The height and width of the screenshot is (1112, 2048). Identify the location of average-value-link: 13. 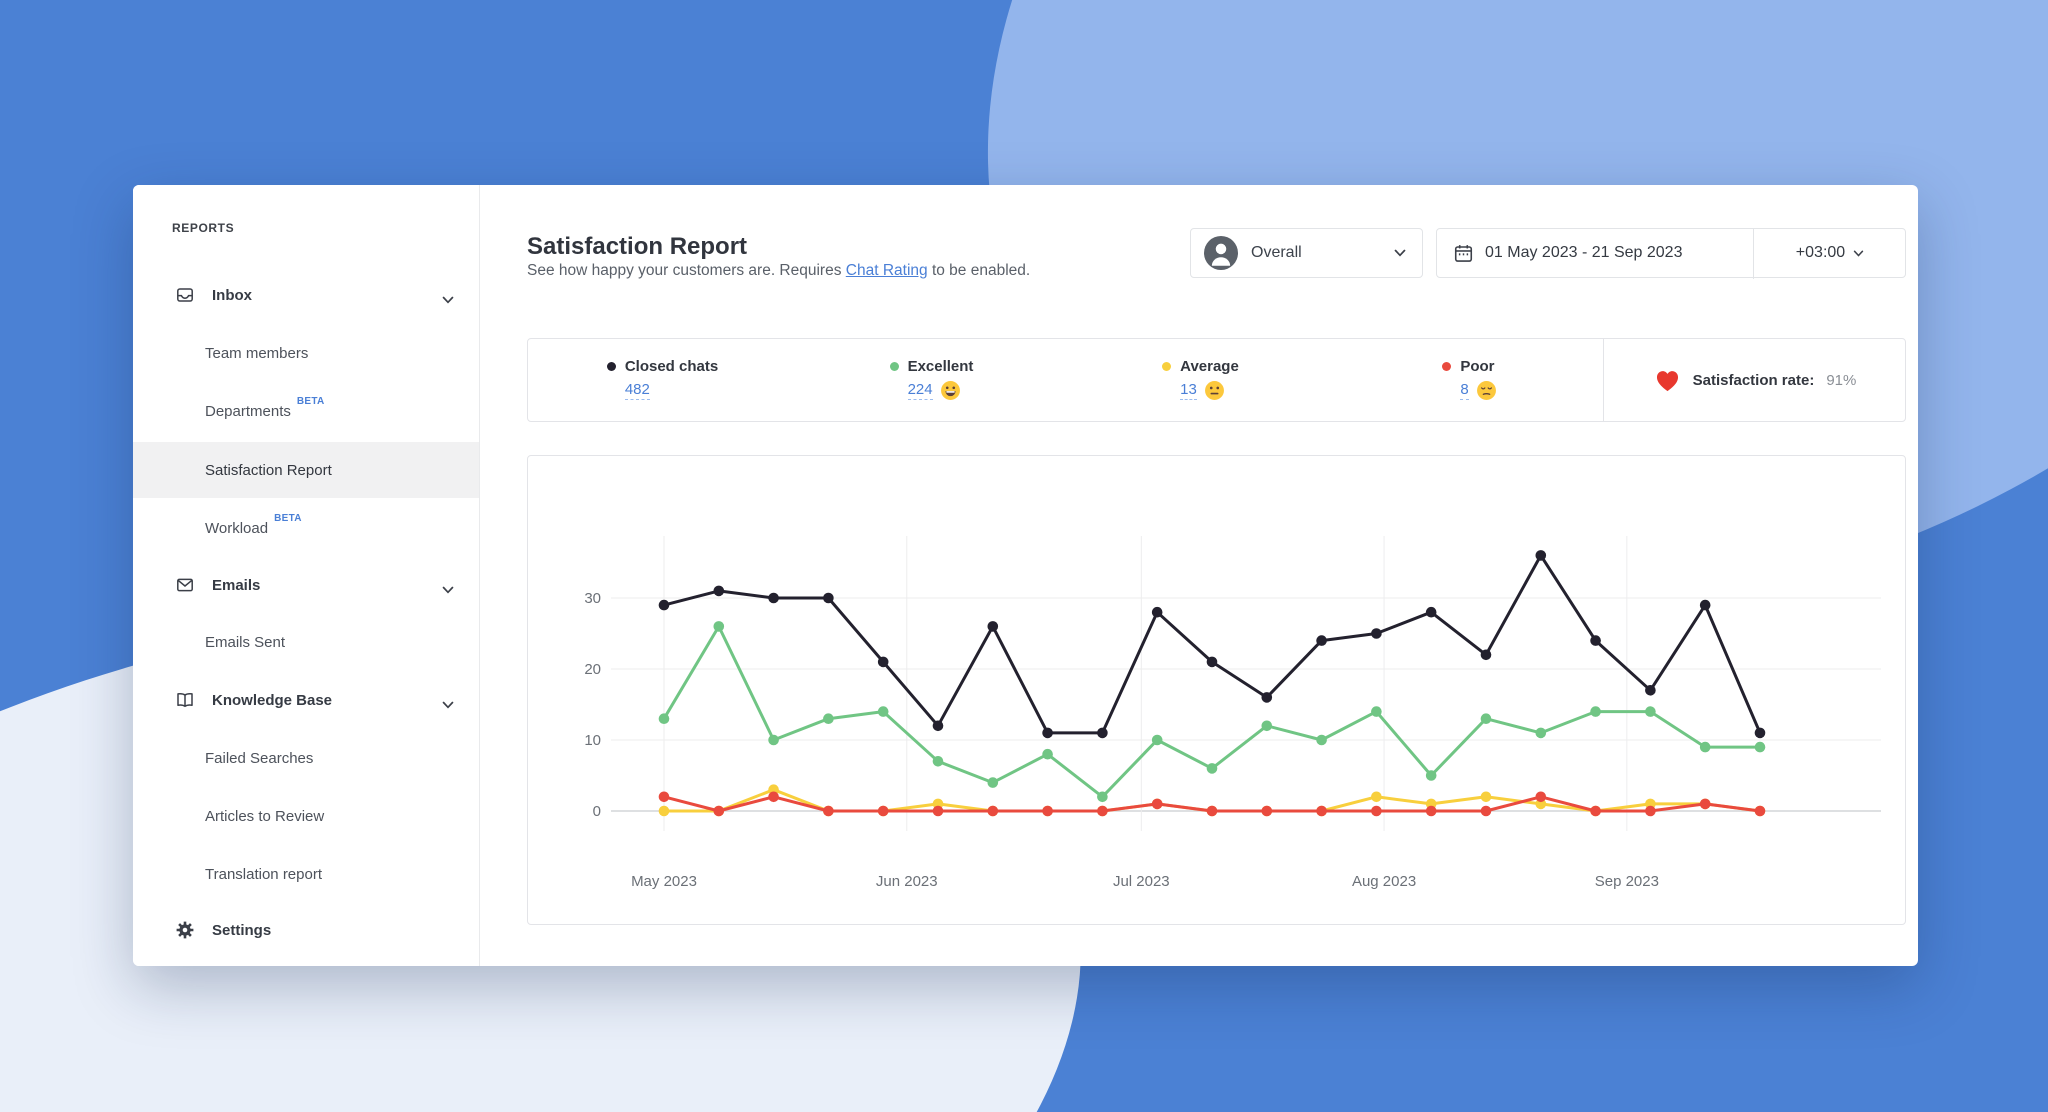
(1188, 390).